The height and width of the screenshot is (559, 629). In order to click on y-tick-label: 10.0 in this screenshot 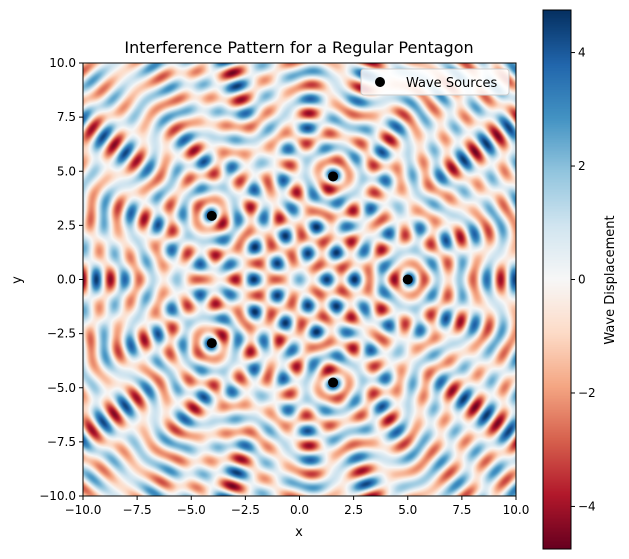, I will do `click(62, 63)`.